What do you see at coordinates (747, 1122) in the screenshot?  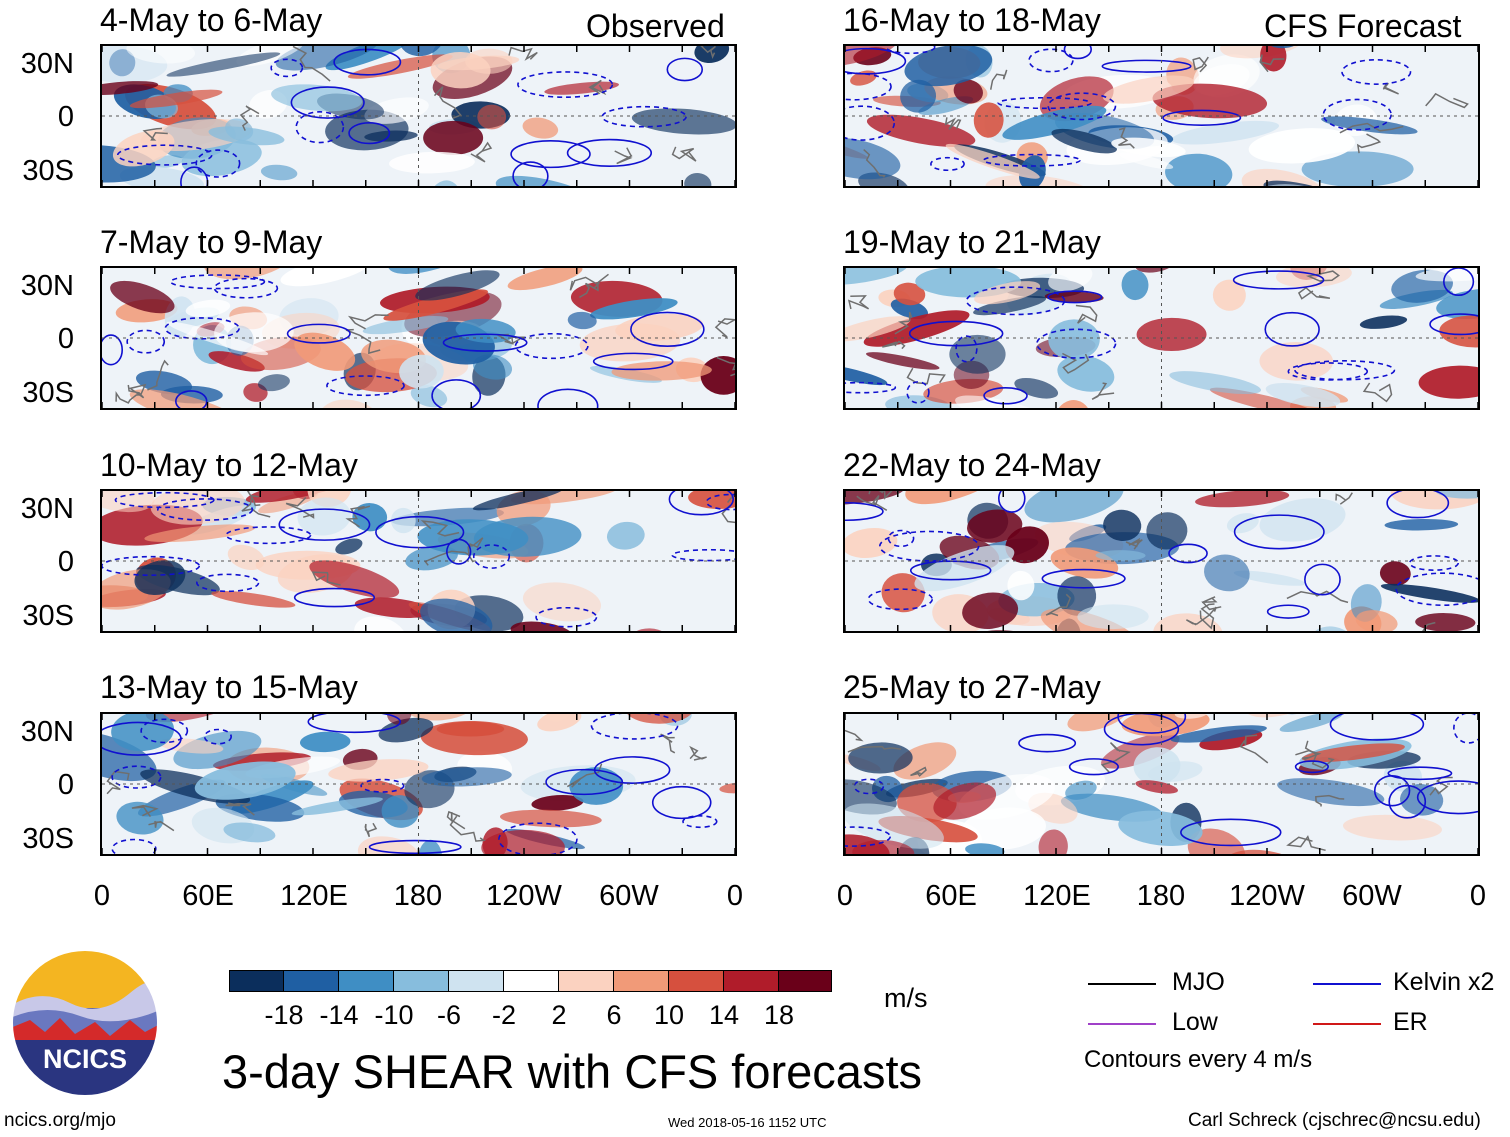 I see `footer-timestamp: Wed 2018-05-16 1152 UTC` at bounding box center [747, 1122].